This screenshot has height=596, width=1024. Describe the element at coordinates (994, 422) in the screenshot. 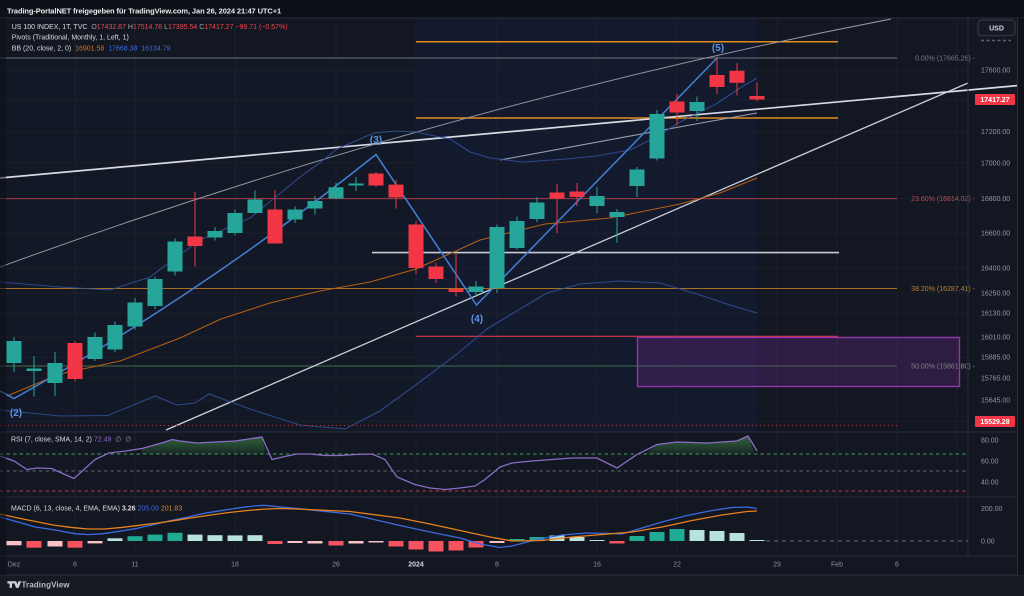

I see `svg-text: 15529.28` at that location.